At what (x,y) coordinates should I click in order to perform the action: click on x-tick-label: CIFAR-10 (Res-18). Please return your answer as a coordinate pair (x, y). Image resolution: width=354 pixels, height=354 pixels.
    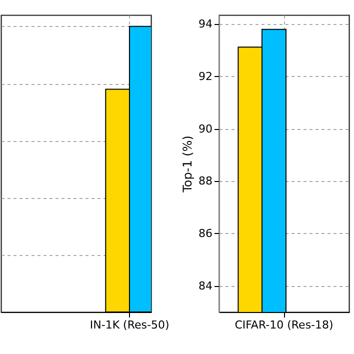
    Looking at the image, I should click on (284, 325).